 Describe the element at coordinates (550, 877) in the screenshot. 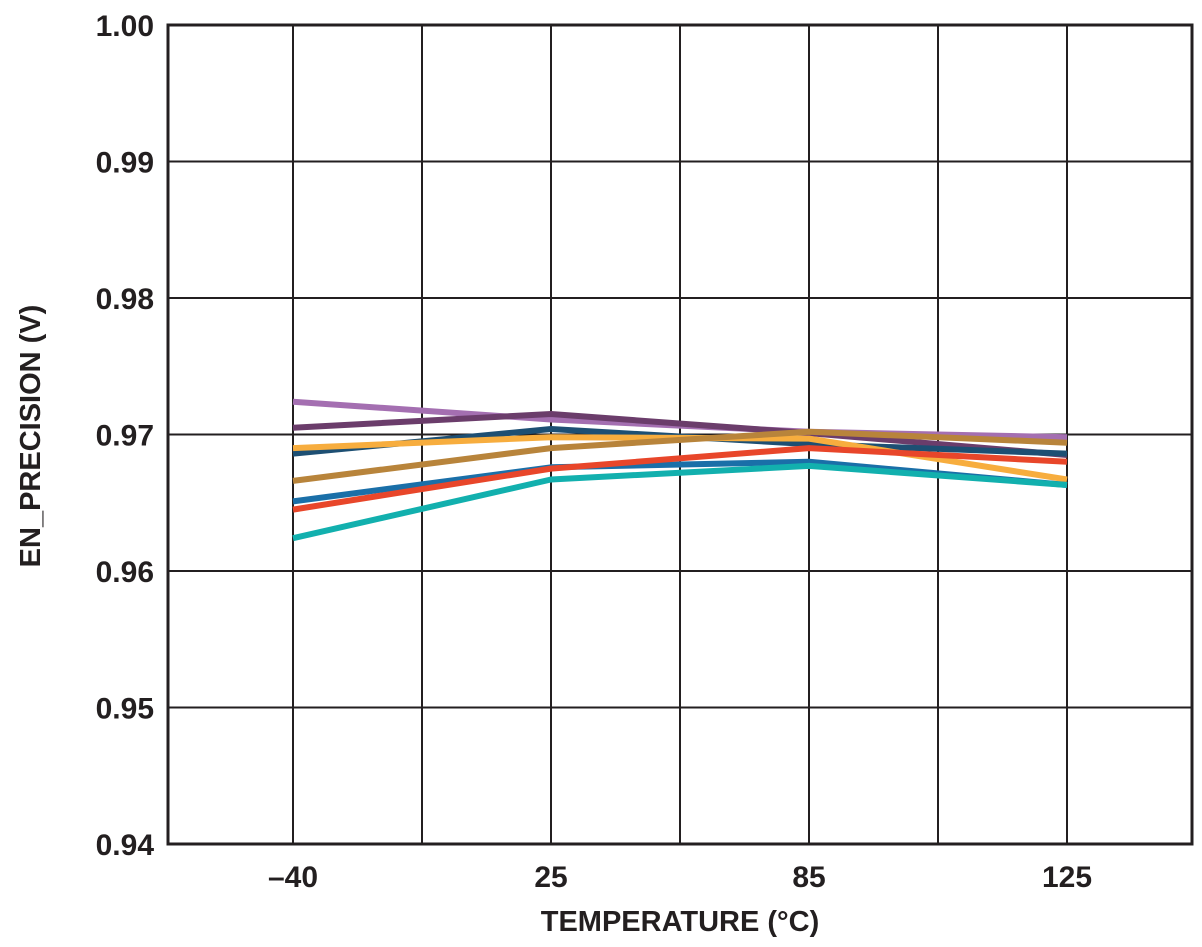

I see `x-tick-label: 25` at that location.